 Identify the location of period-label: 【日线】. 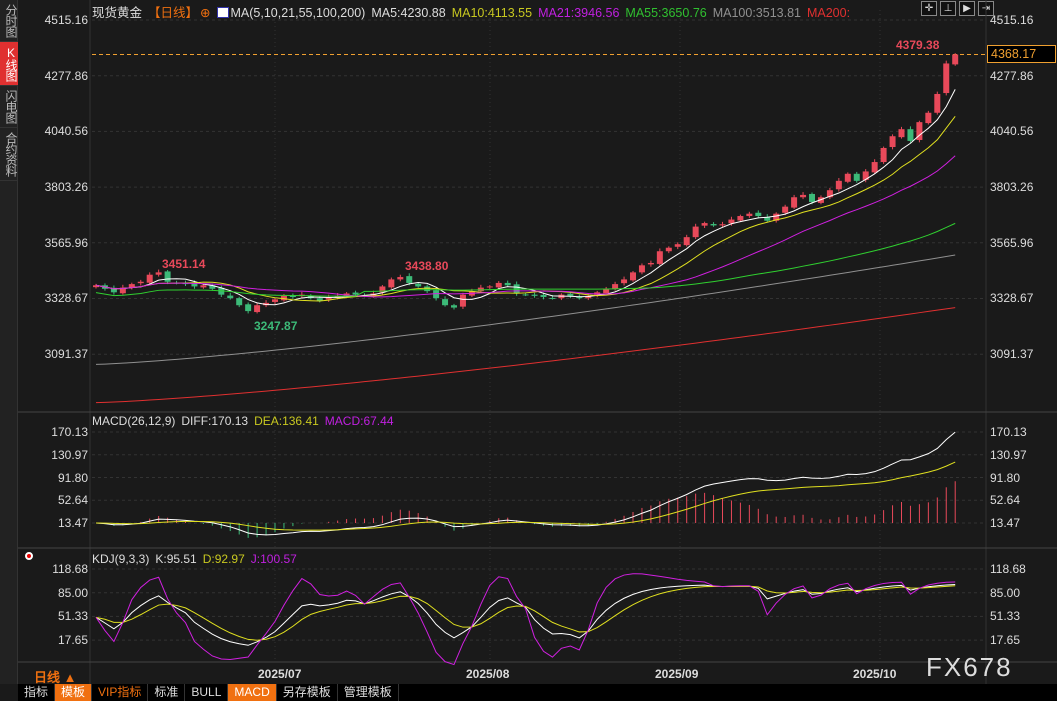
(173, 13).